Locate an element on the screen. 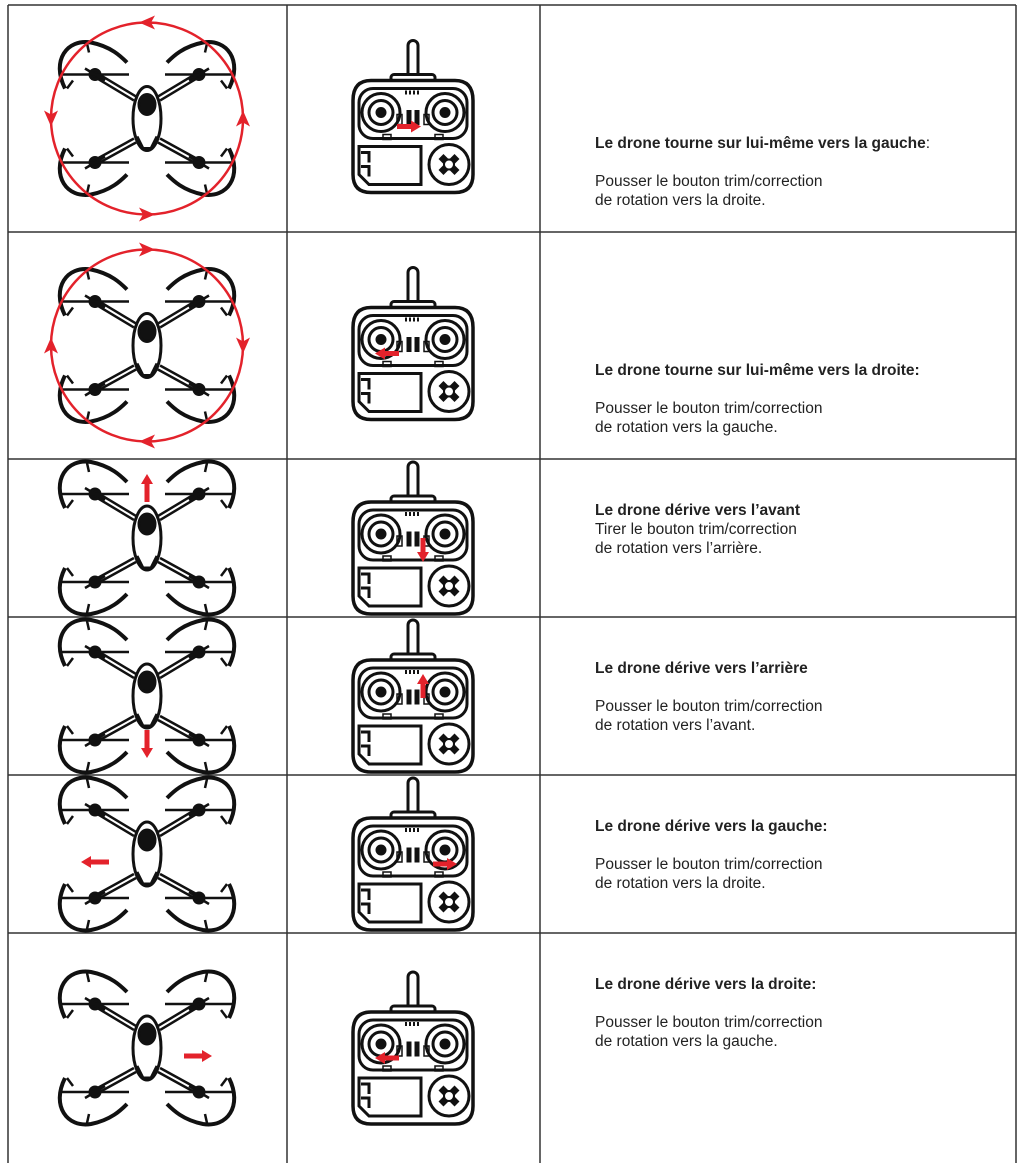 This screenshot has height=1163, width=1023. instruction-line: de rotation vers l’arrière. is located at coordinates (679, 548).